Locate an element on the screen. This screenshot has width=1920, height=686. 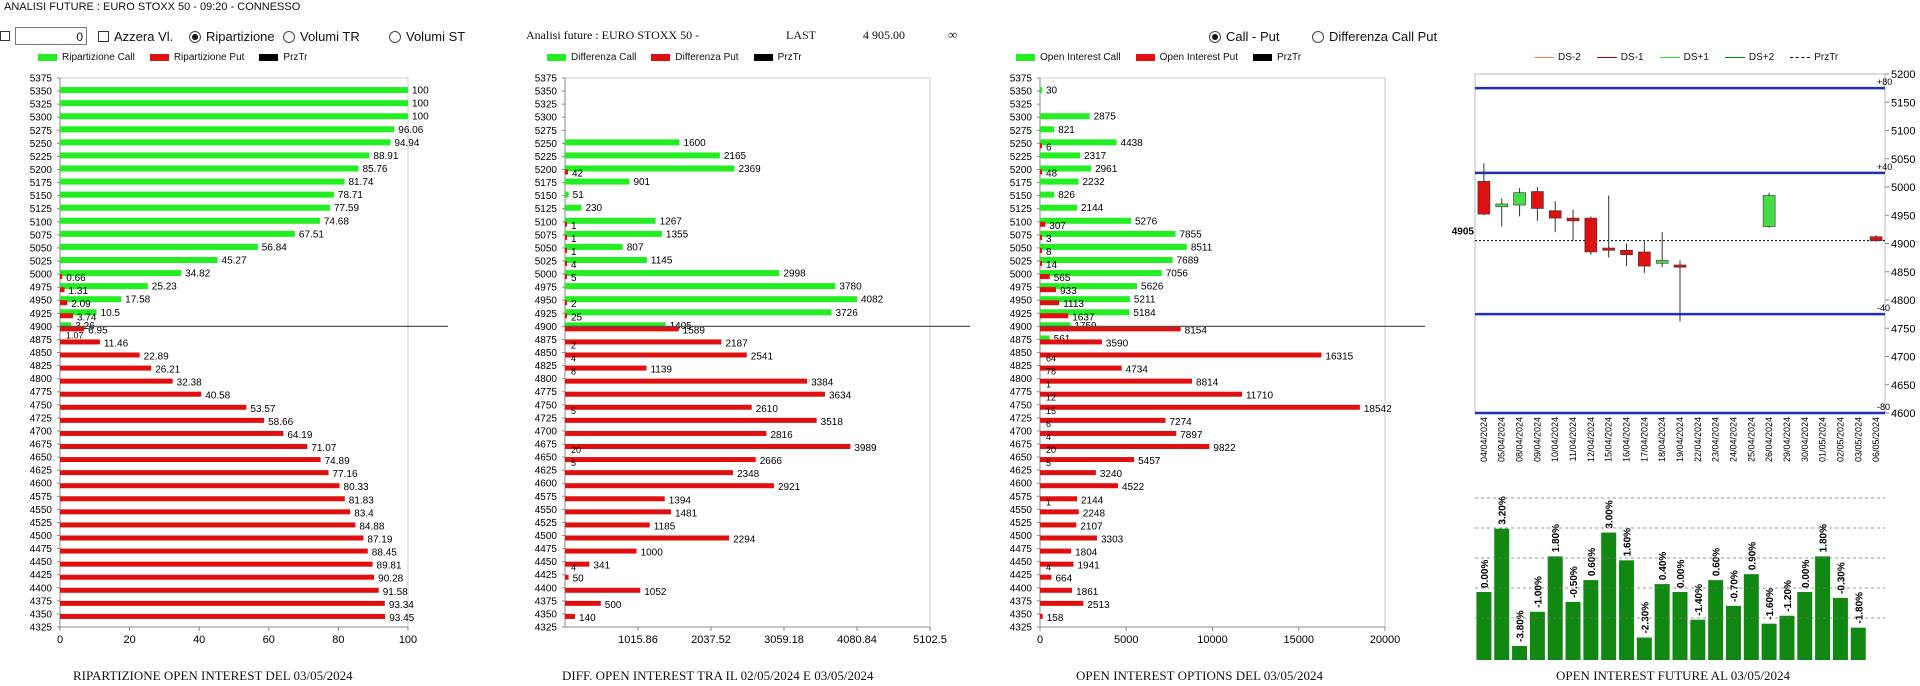
strike-label: 4575 is located at coordinates (546, 497).